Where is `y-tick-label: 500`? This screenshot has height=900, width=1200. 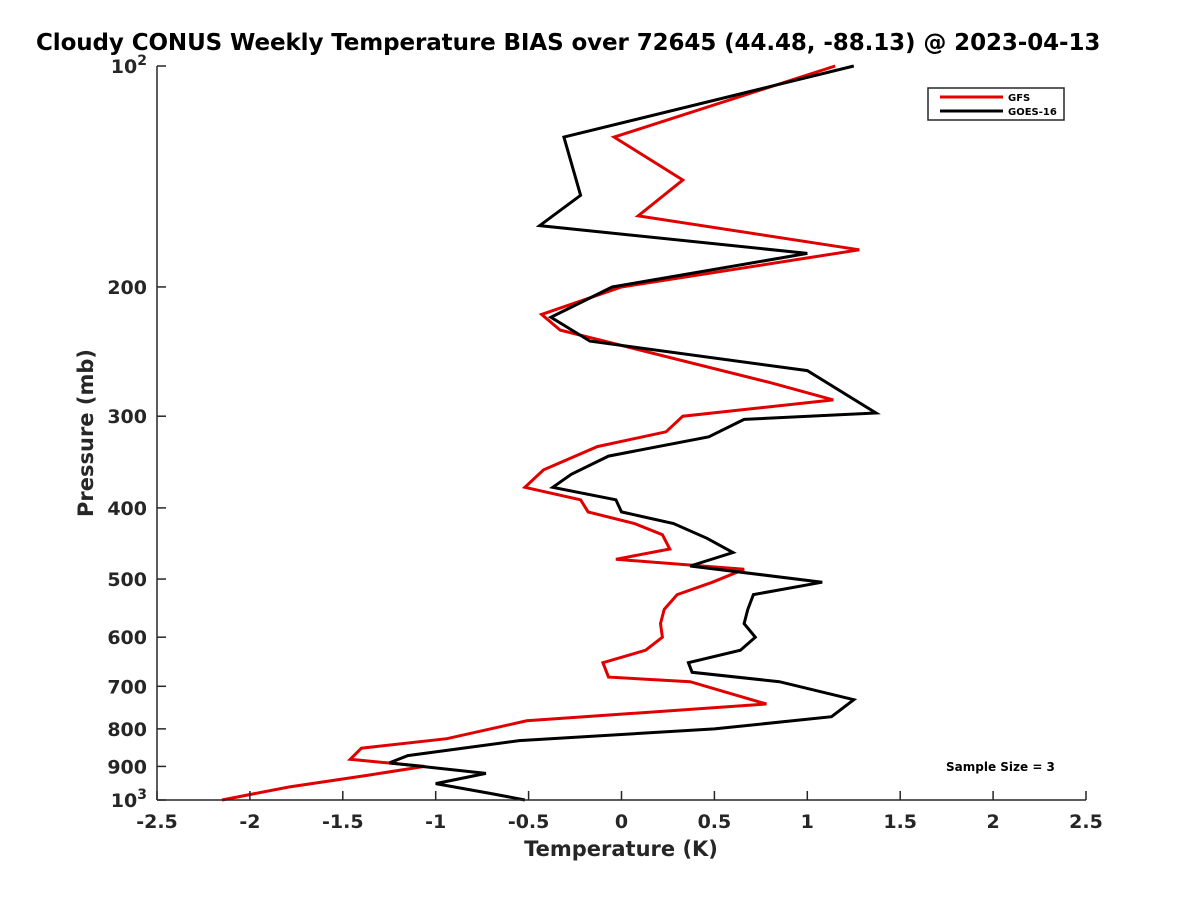
y-tick-label: 500 is located at coordinates (127, 580).